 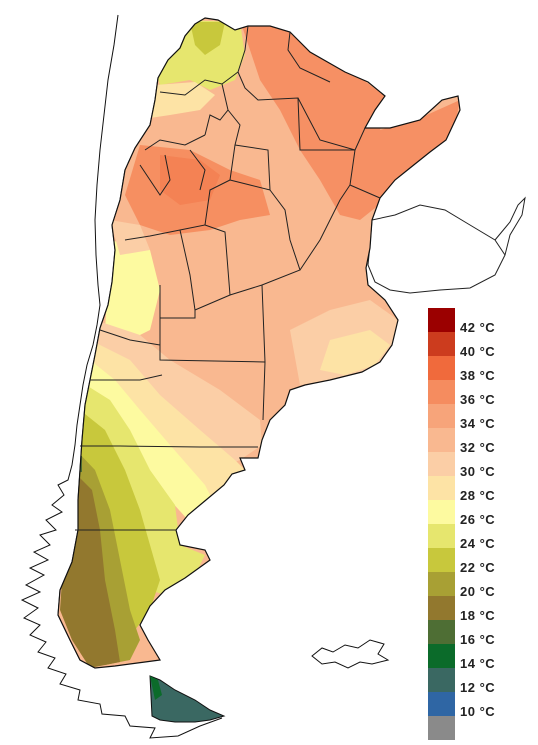 I want to click on legend-entry: 22 °C, so click(x=483, y=561).